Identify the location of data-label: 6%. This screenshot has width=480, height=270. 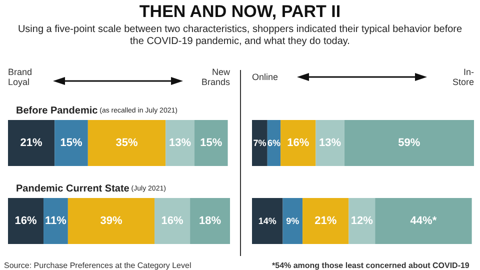
(273, 143).